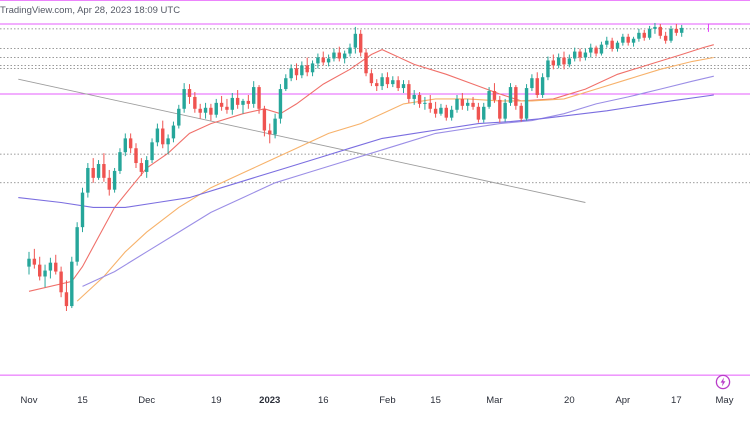 This screenshot has width=750, height=430. I want to click on x-tick-label: 2023, so click(269, 400).